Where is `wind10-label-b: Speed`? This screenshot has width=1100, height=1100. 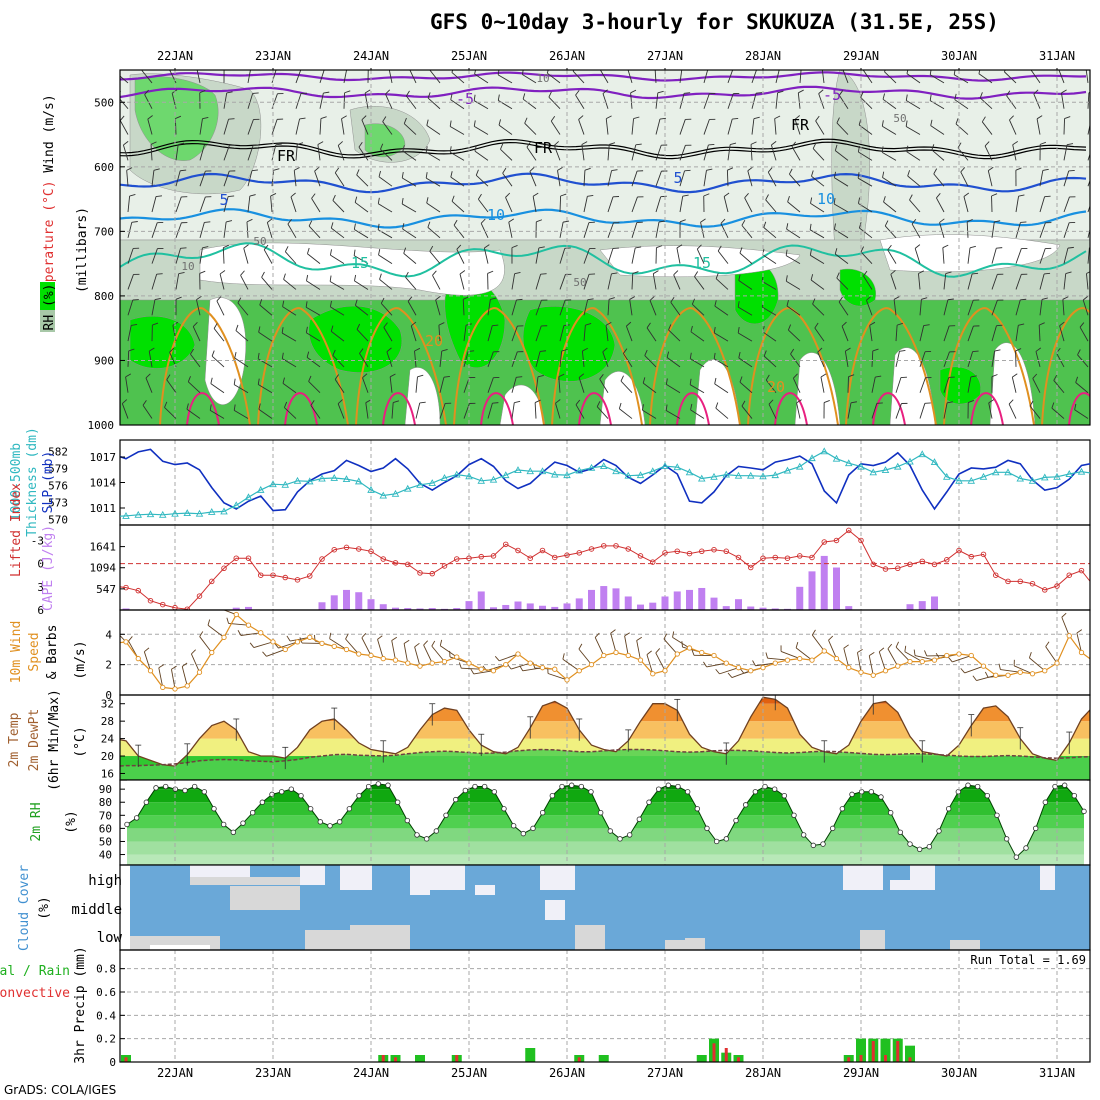
wind10-label-b: Speed is located at coordinates (34, 651).